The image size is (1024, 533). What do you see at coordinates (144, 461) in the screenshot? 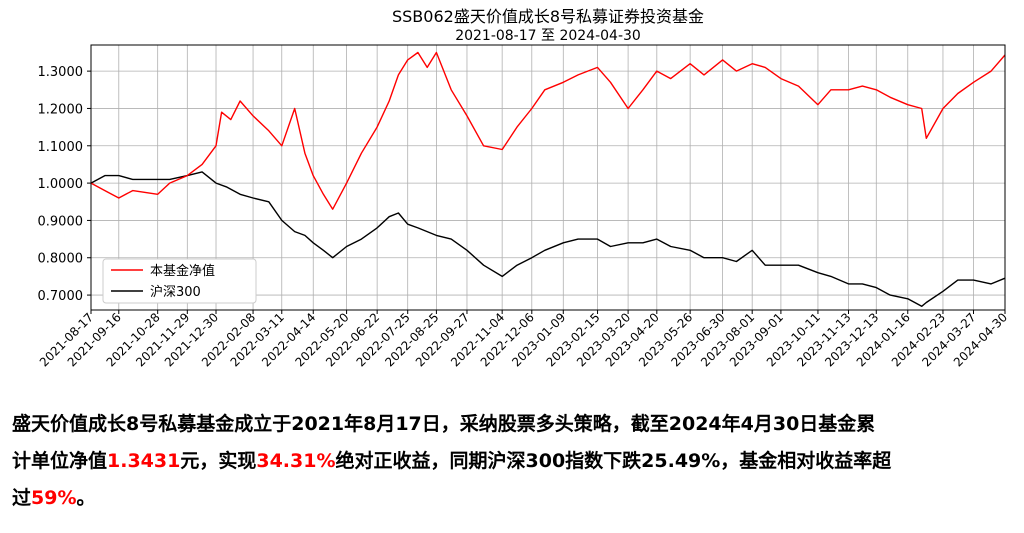
I see `caption-nav-value: 1.3431` at bounding box center [144, 461].